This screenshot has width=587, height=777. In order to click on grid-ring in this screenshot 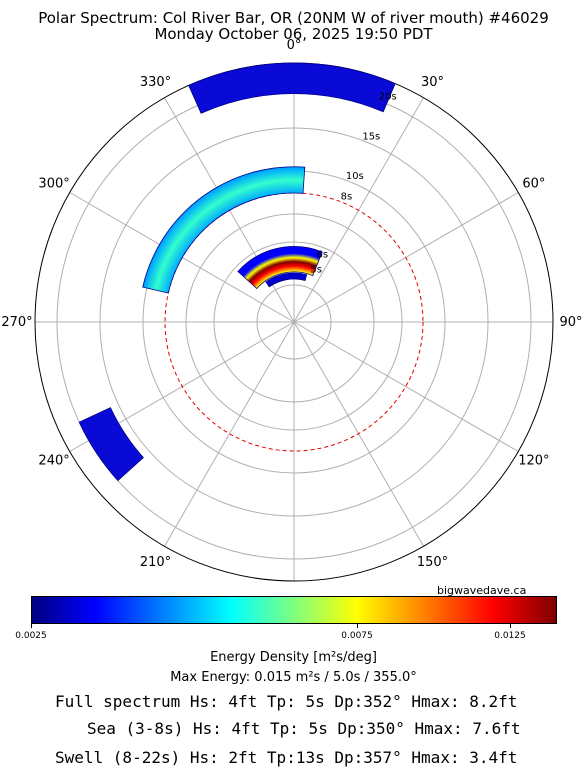, I will do `click(294, 322)`.